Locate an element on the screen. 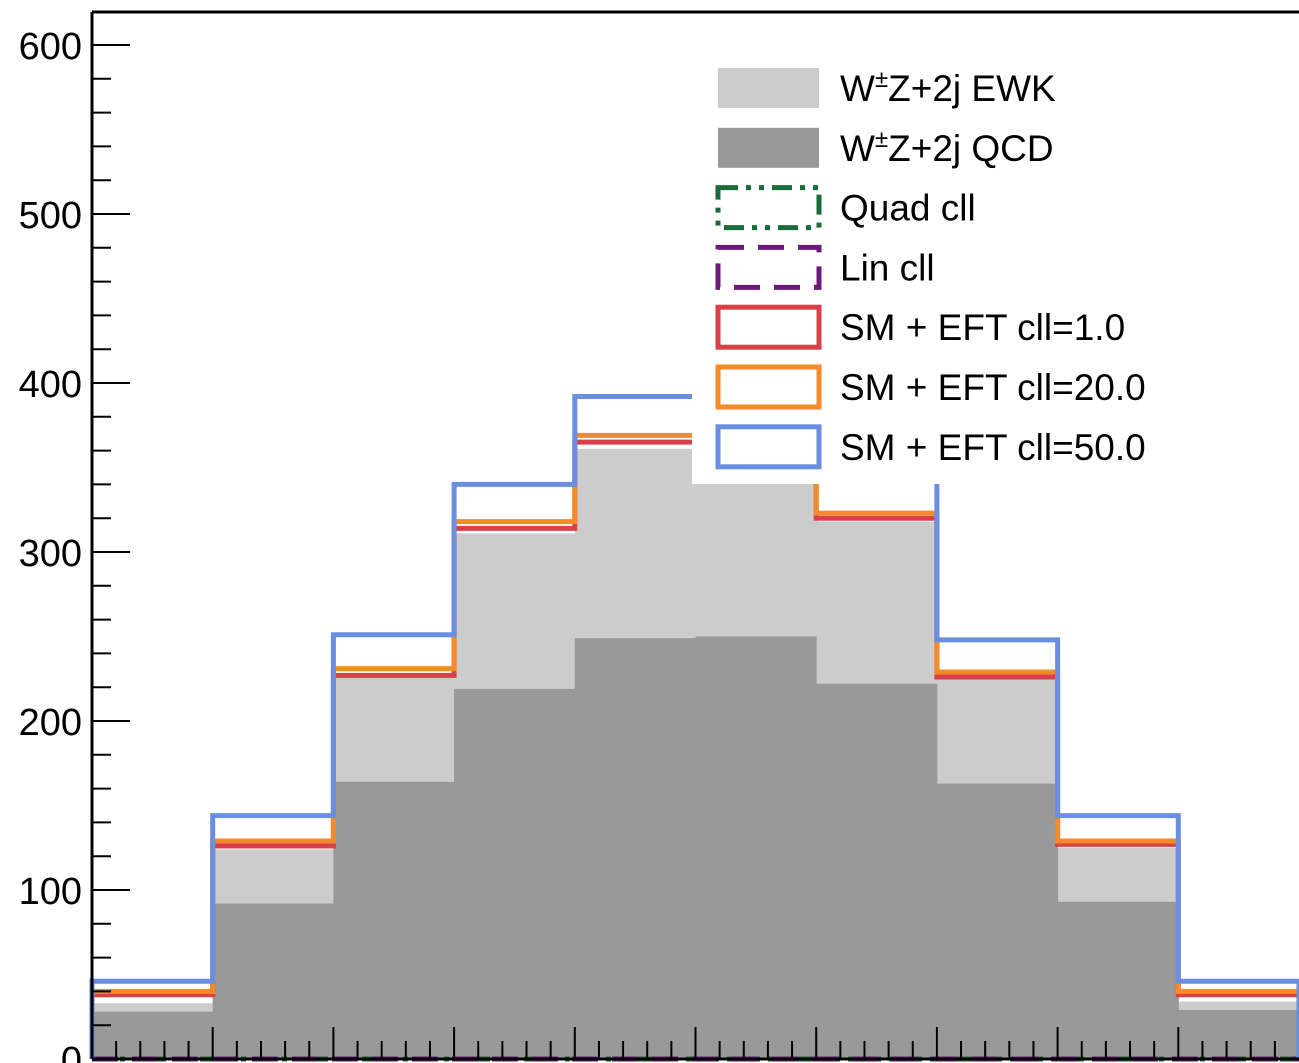  legend-label: Quad cll is located at coordinates (908, 208).